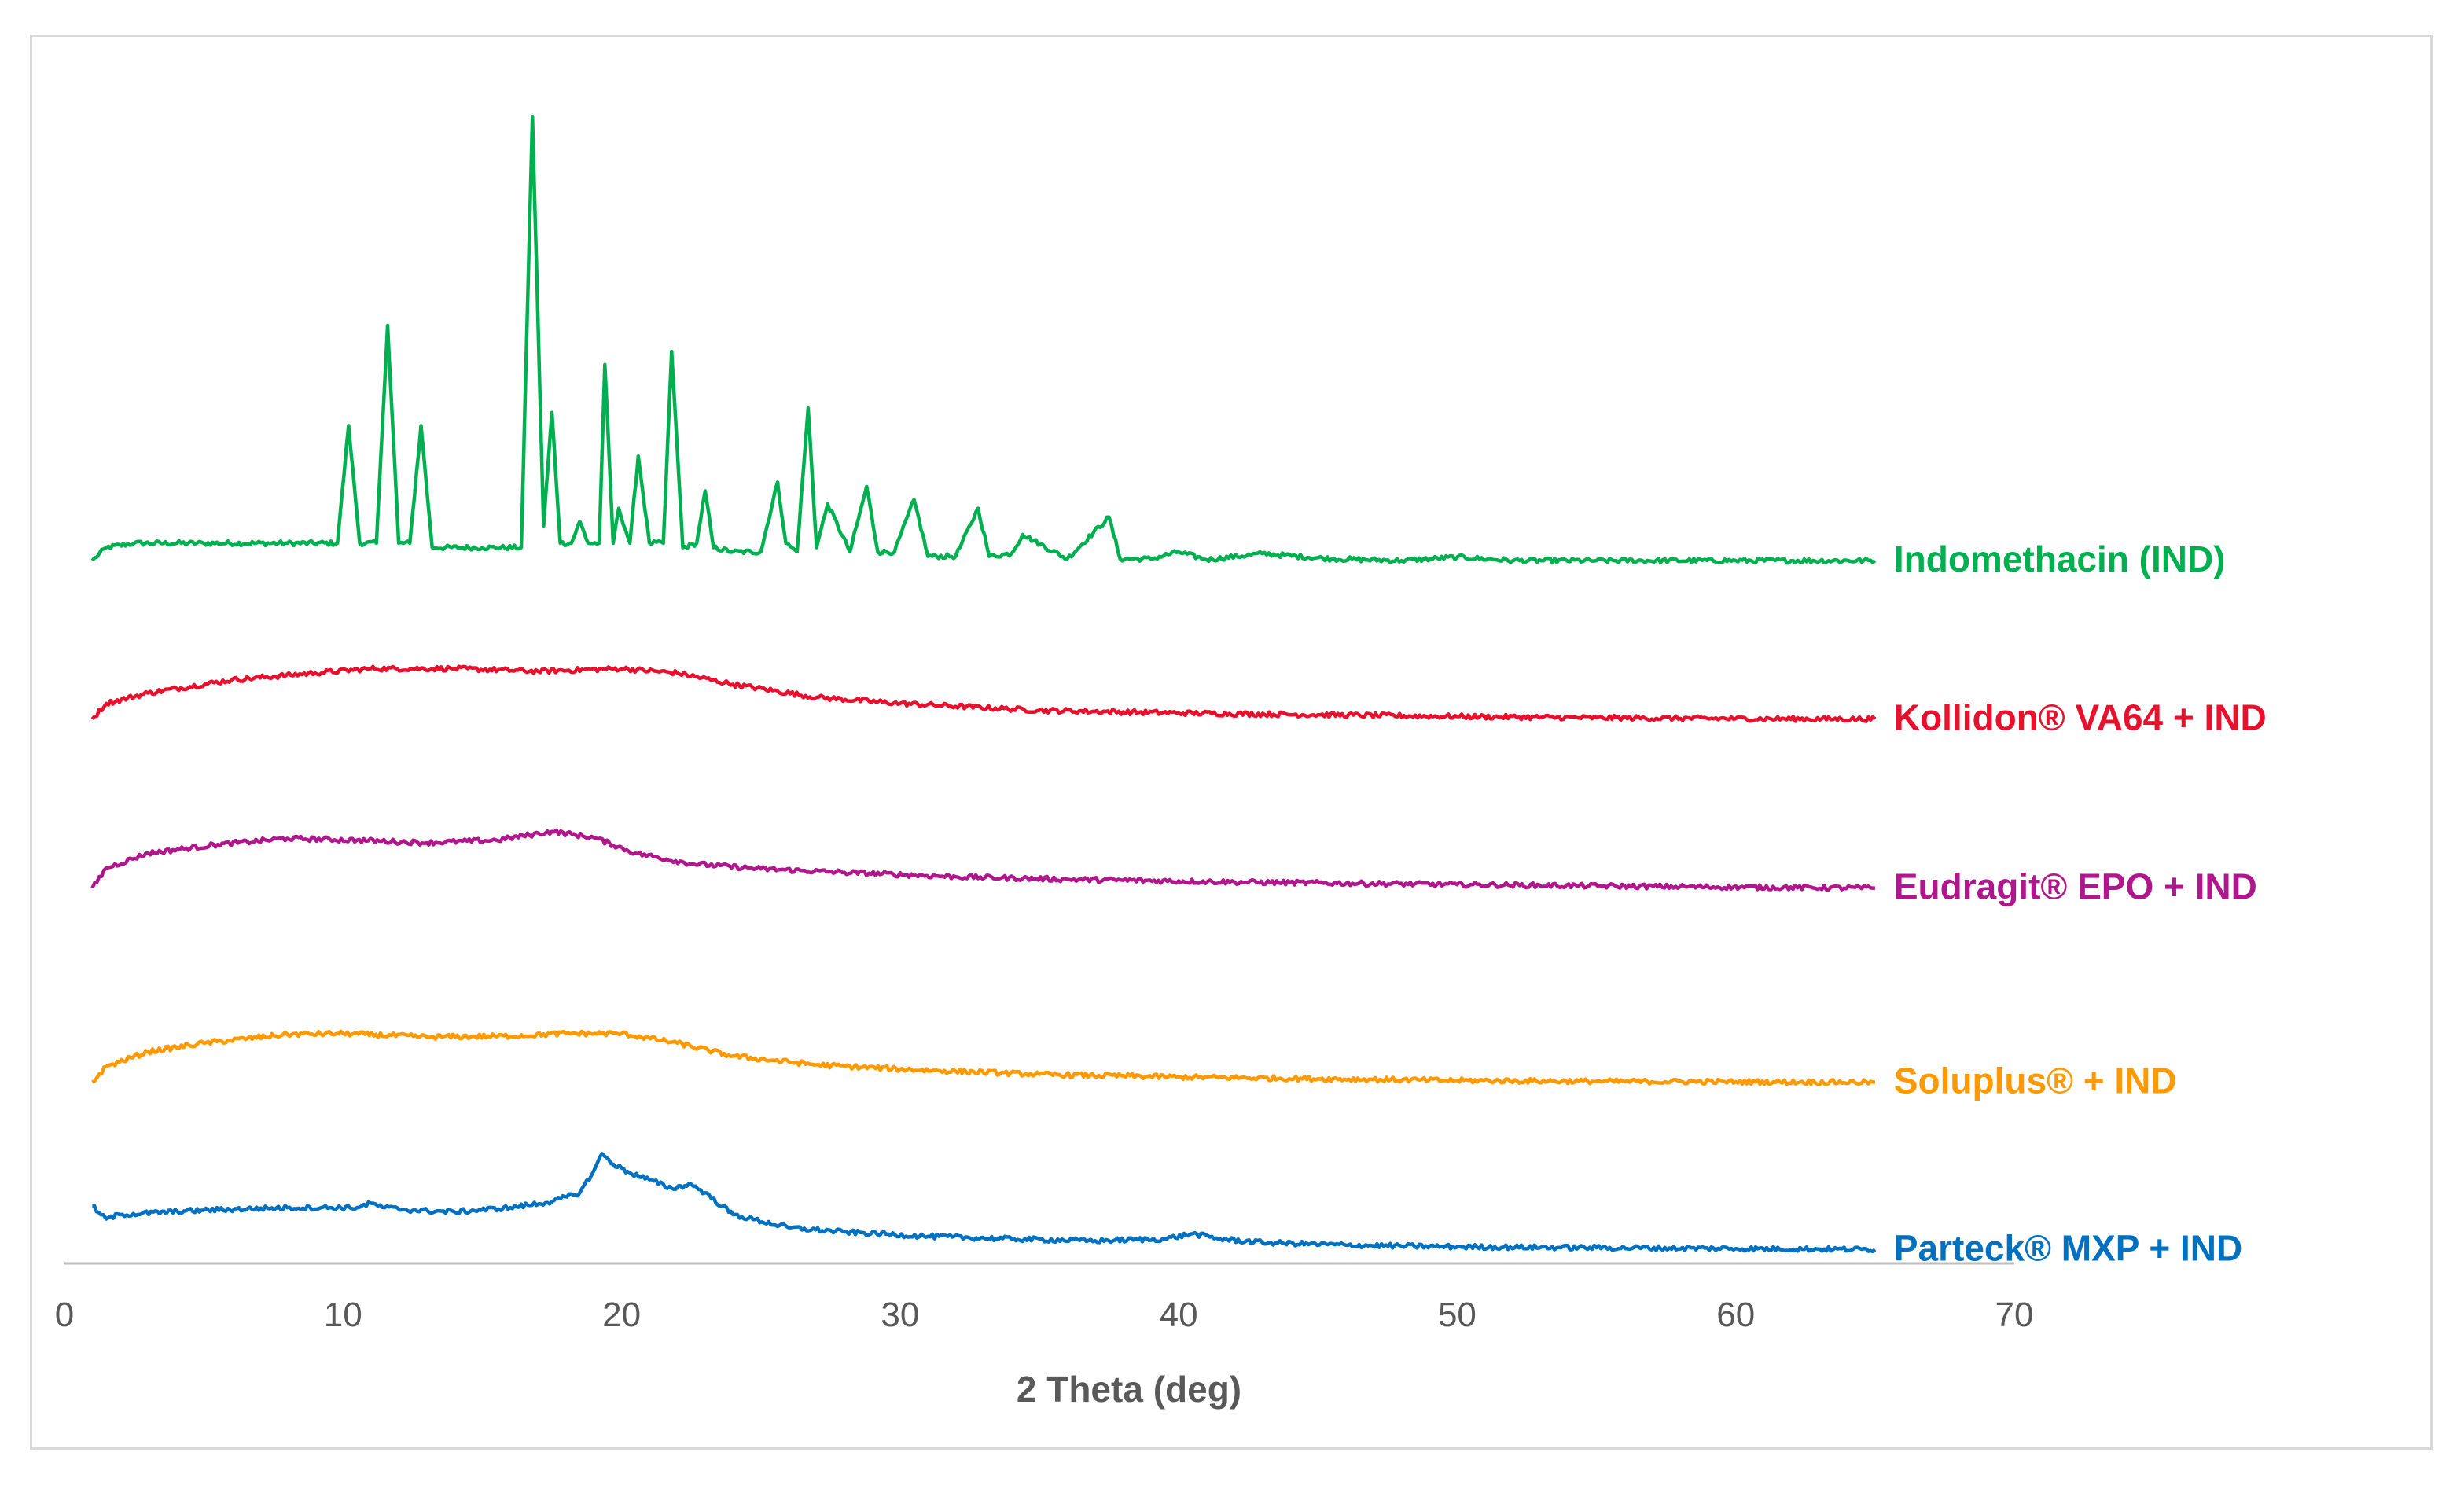  Describe the element at coordinates (1735, 1315) in the screenshot. I see `x-tick-label-60: 60` at that location.